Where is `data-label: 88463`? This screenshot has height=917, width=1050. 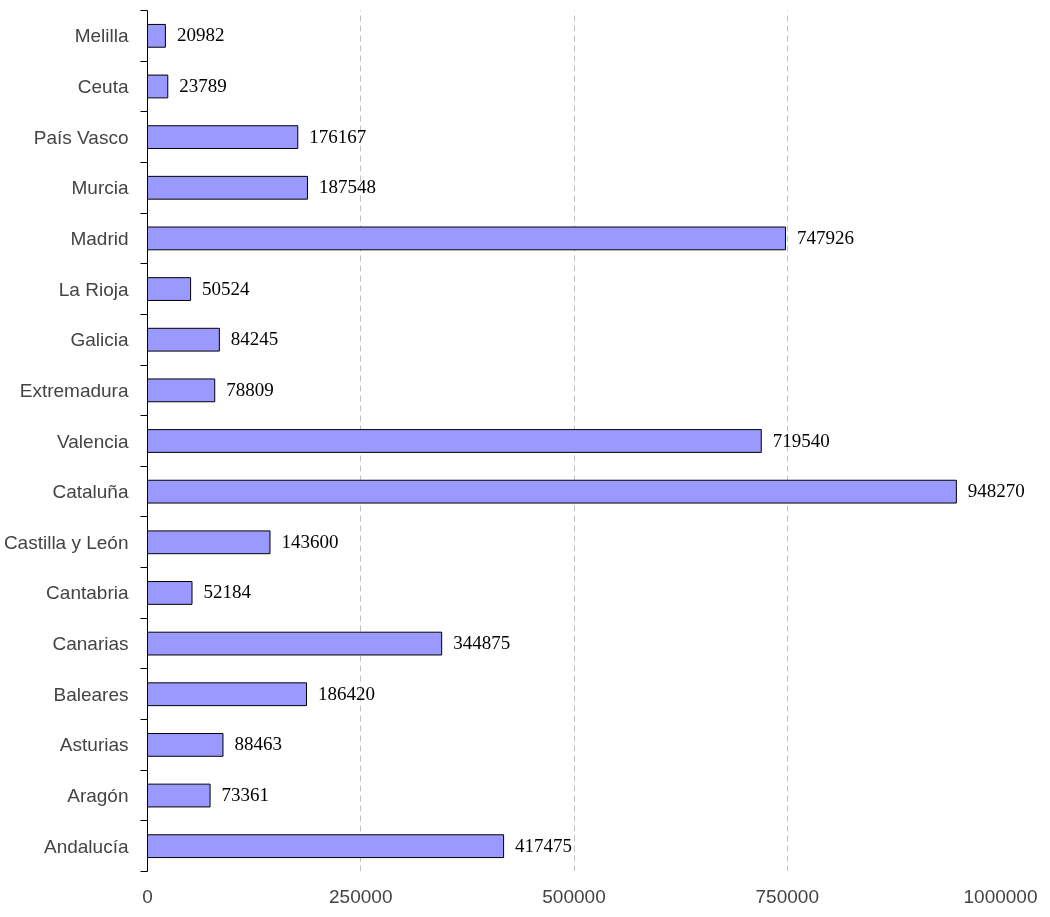
data-label: 88463 is located at coordinates (258, 744).